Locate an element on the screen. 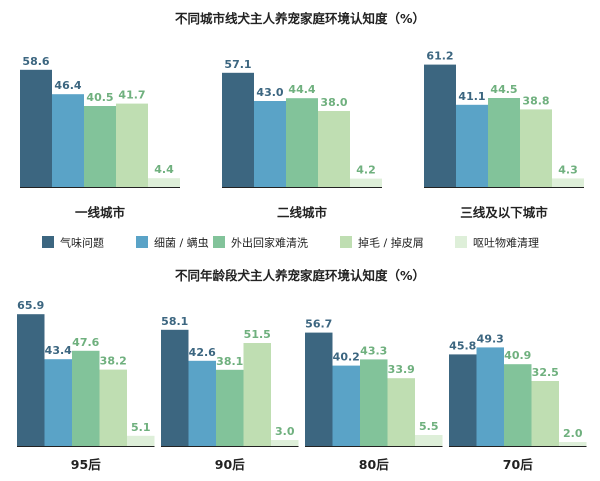 Image resolution: width=600 pixels, height=481 pixels. category-label-3: 三线及以下城市 is located at coordinates (504, 212).